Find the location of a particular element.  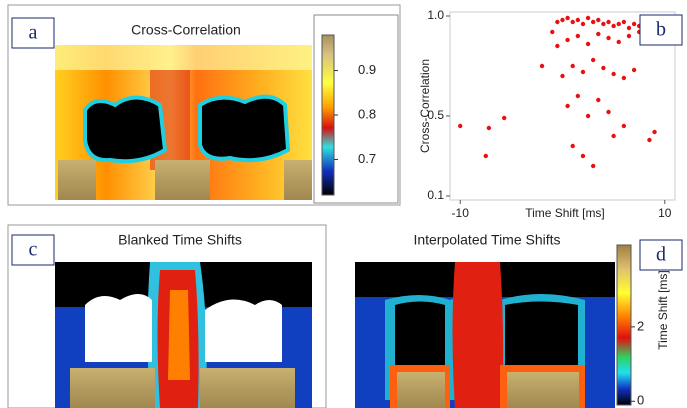

colorbar-tick-label: 0.7 is located at coordinates (367, 158).